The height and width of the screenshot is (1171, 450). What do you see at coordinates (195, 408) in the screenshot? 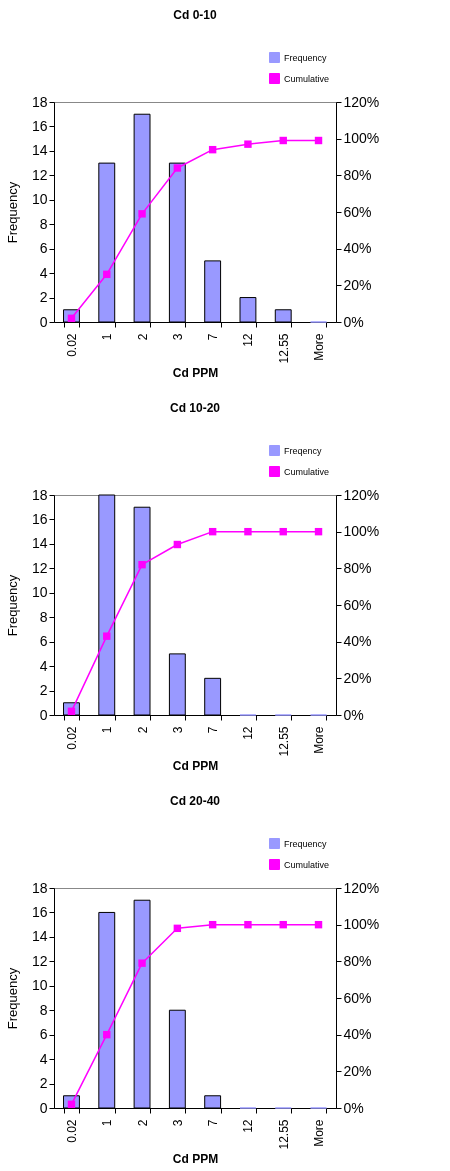
I see `chart-title: Cd 10-20` at bounding box center [195, 408].